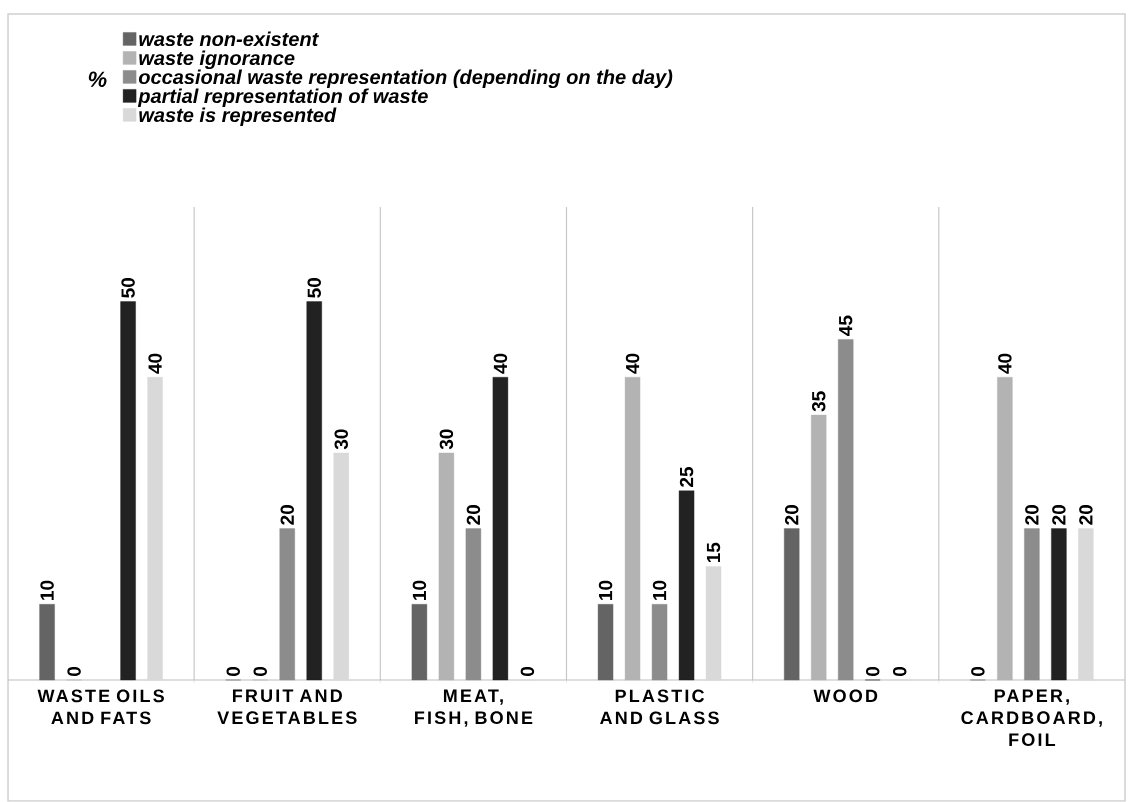 This screenshot has height=802, width=1129. What do you see at coordinates (474, 708) in the screenshot?
I see `x-tick-label: MEAT, FISH, BONE` at bounding box center [474, 708].